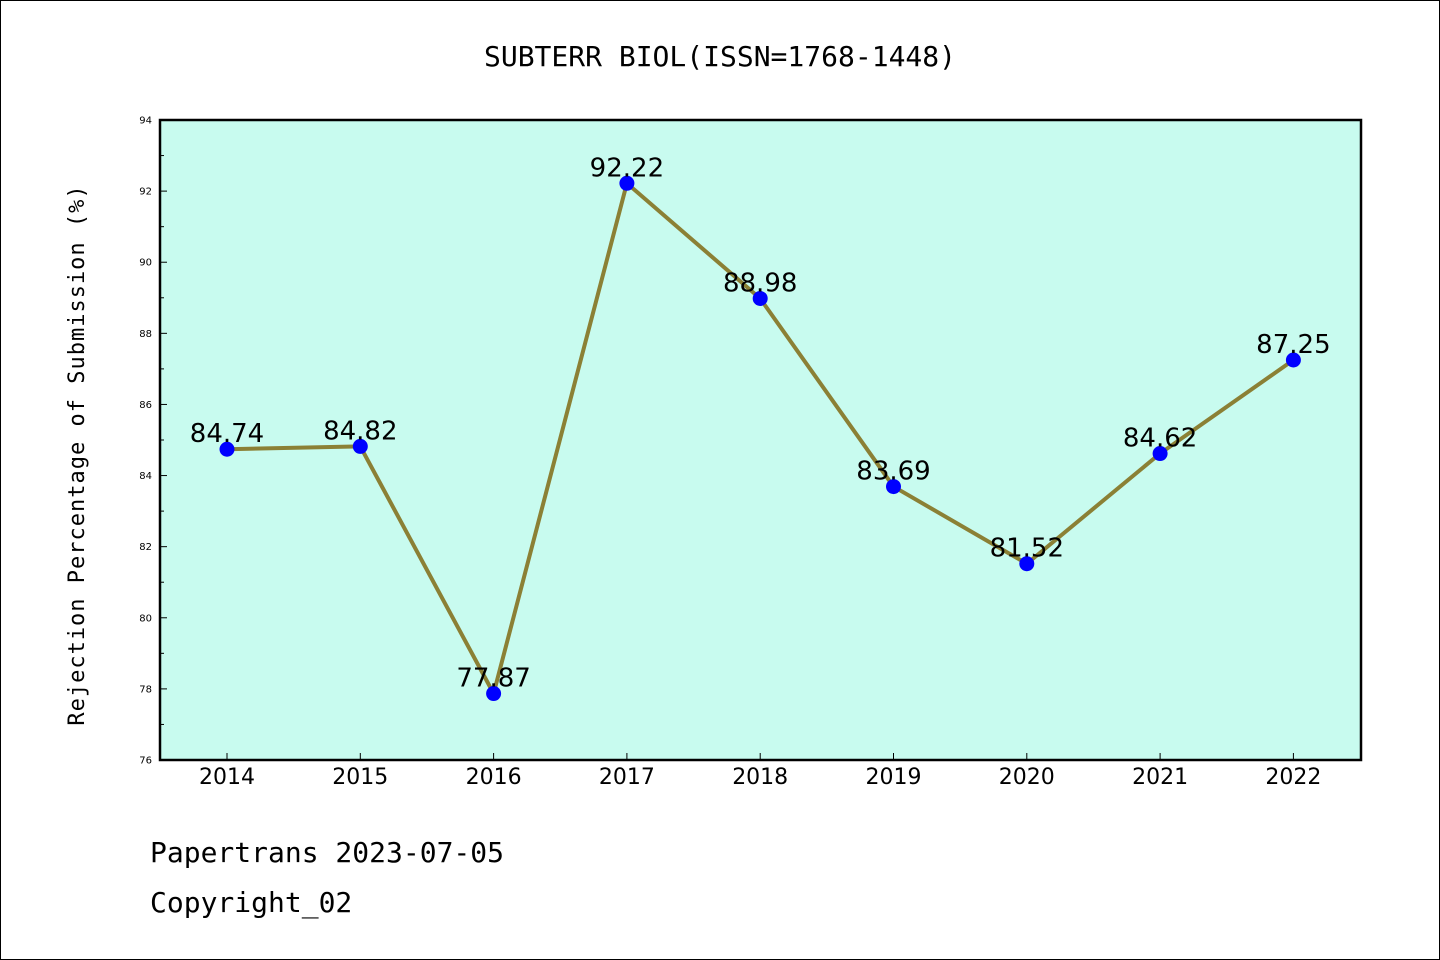  I want to click on data-label: 87.25, so click(1293, 345).